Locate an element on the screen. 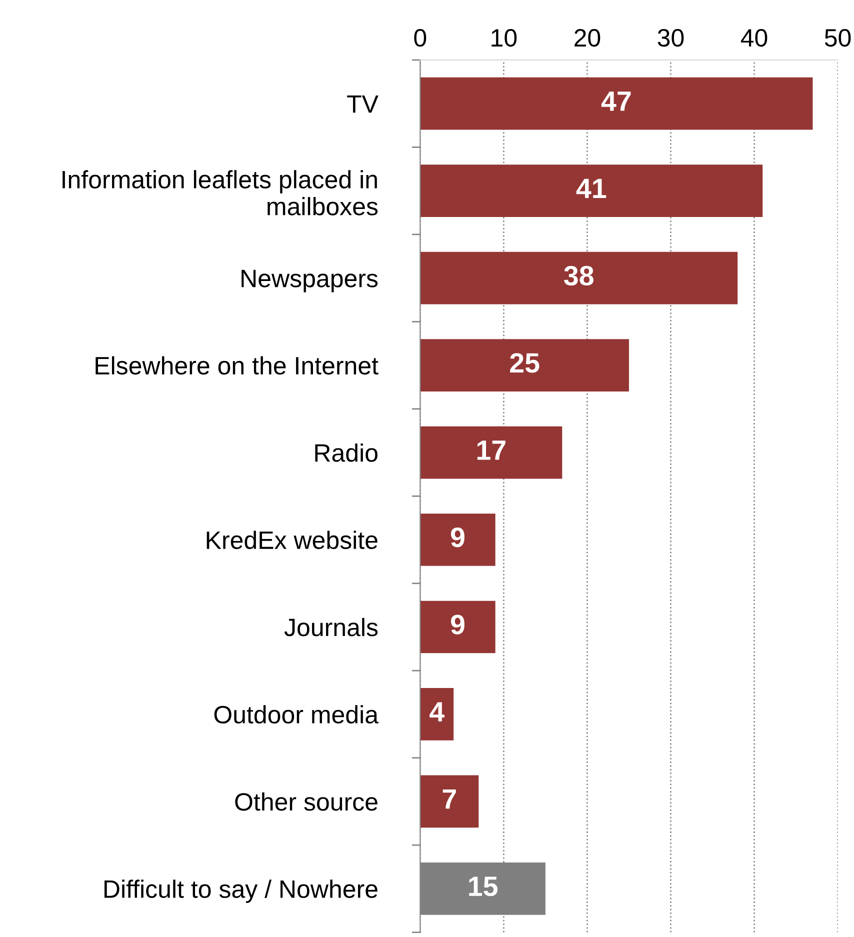 This screenshot has width=854, height=937. y-tick-label: Elsewhere on the Internet is located at coordinates (237, 365).